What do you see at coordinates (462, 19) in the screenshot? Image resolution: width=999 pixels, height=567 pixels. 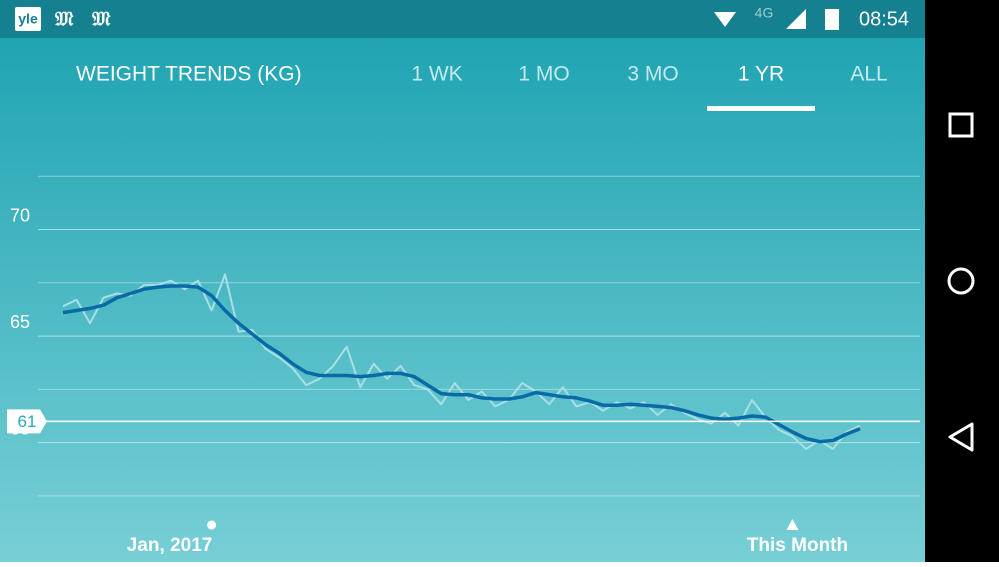 I see `status-bar` at bounding box center [462, 19].